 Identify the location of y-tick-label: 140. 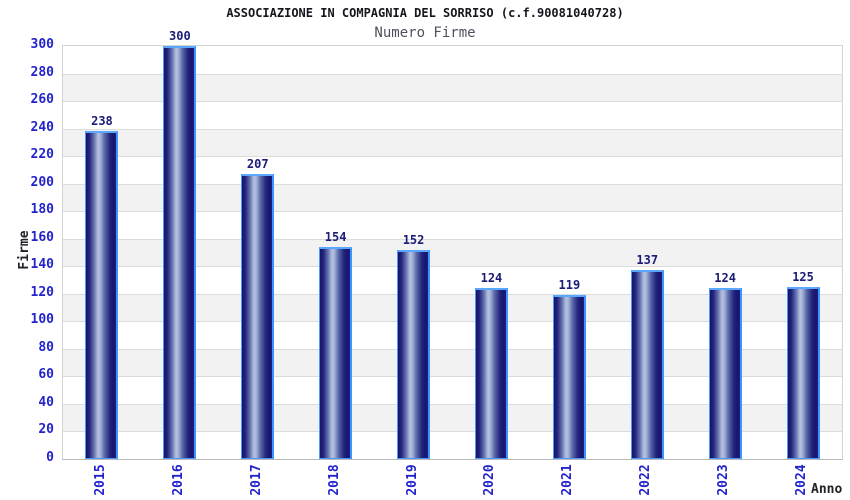
(42, 265).